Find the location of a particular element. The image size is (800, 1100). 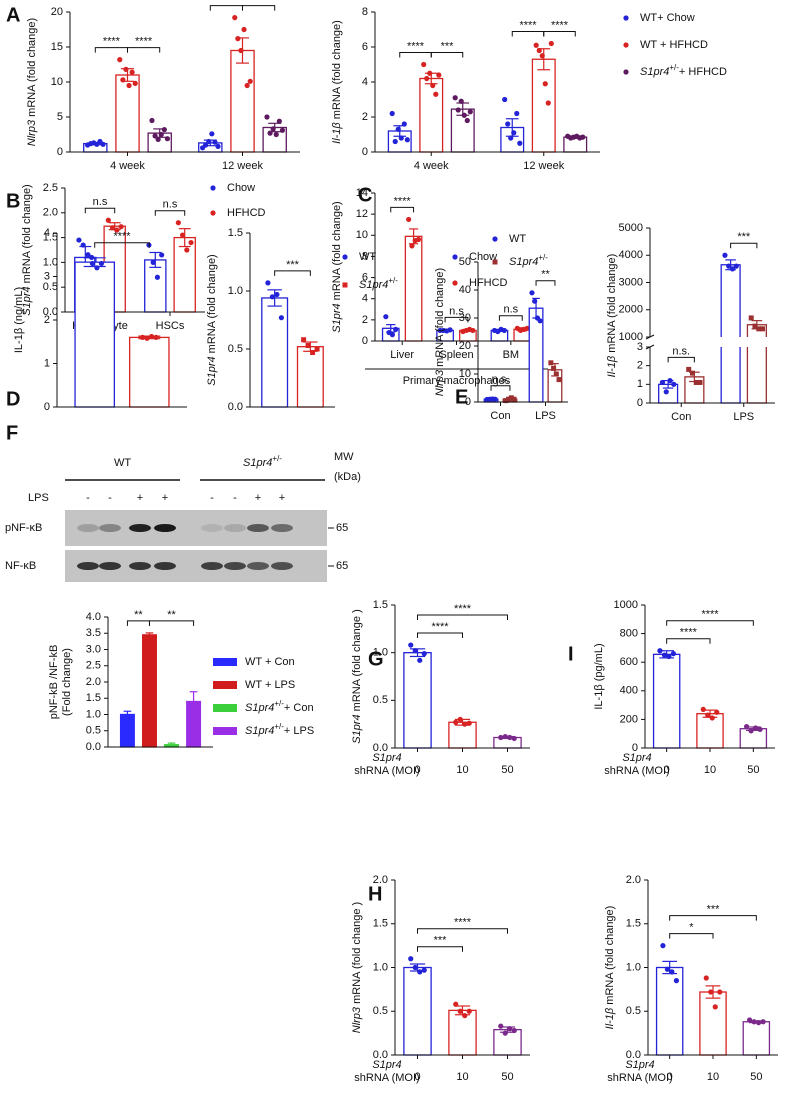

y-tick-label: 1.5 is located at coordinates (50, 238).